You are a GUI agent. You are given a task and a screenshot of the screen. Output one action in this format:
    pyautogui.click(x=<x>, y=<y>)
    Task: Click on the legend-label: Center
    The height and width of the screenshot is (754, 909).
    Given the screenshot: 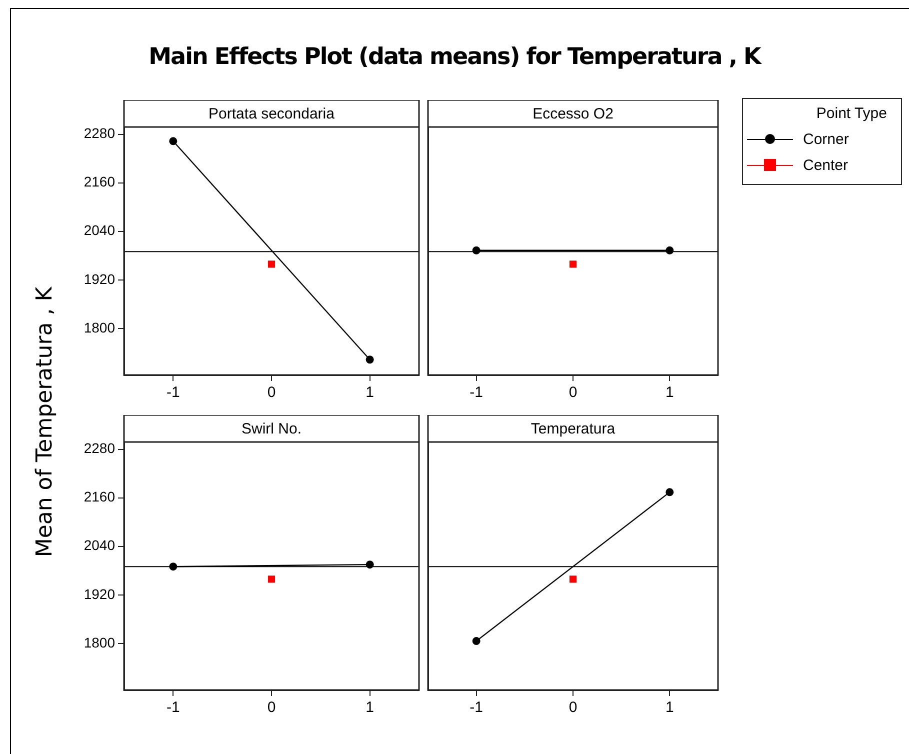 What is the action you would take?
    pyautogui.click(x=825, y=165)
    